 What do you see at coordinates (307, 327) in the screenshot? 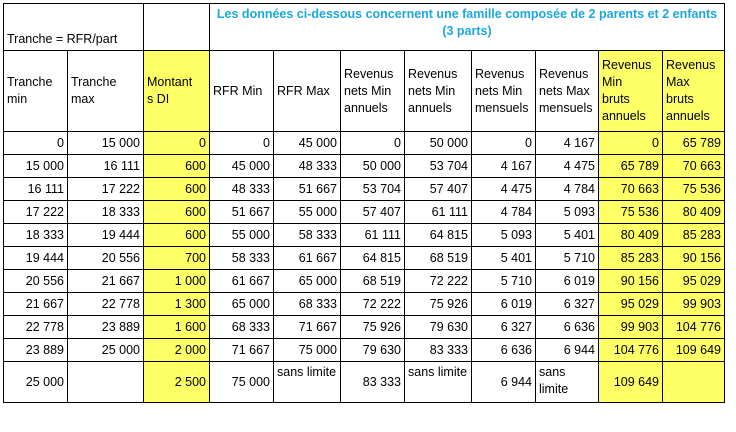
I see `cell-rfr-max: 71 667` at bounding box center [307, 327].